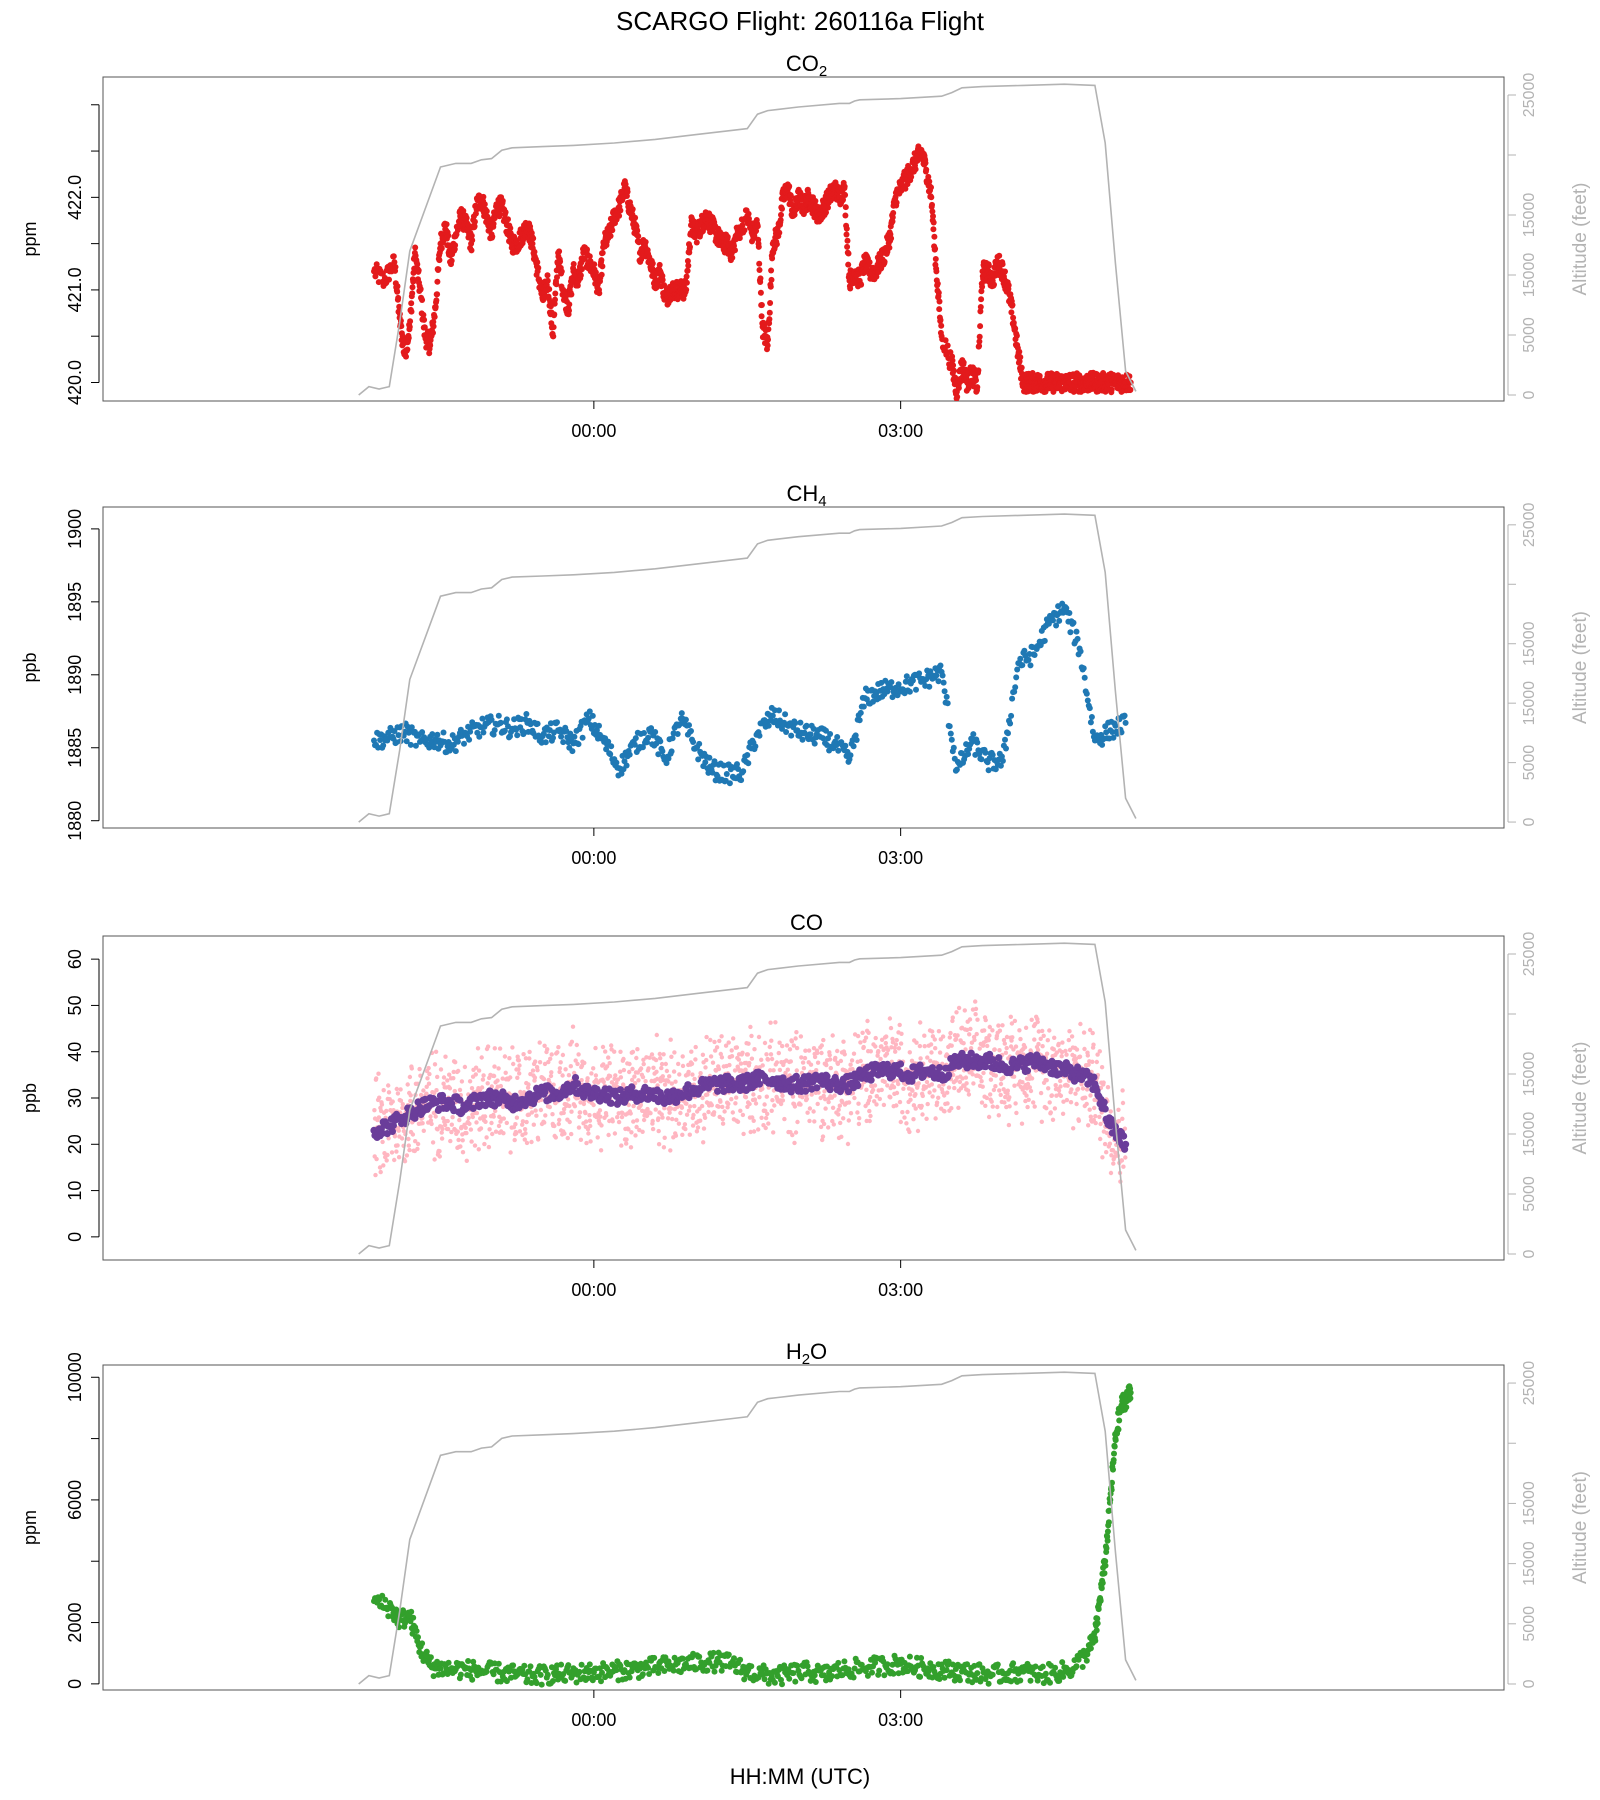 This screenshot has height=1800, width=1600. I want to click on y2-tick-label: 25000, so click(1529, 524).